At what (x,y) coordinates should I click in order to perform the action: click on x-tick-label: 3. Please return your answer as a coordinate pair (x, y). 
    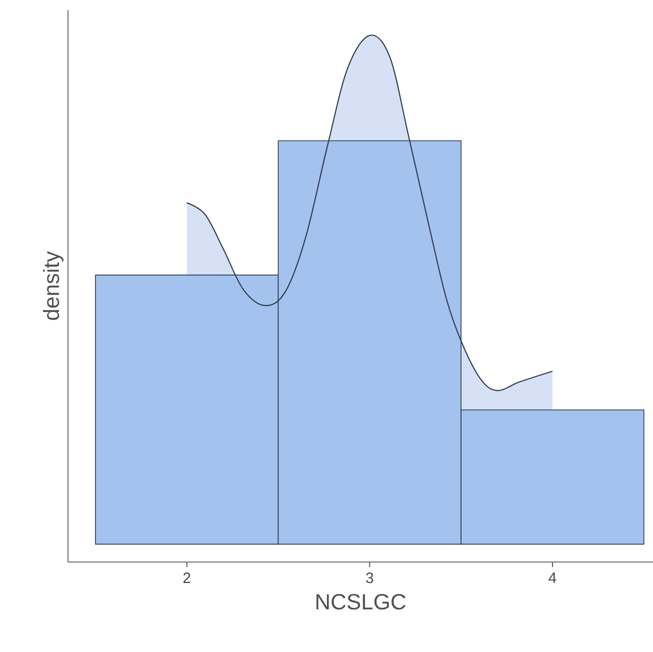
    Looking at the image, I should click on (370, 578).